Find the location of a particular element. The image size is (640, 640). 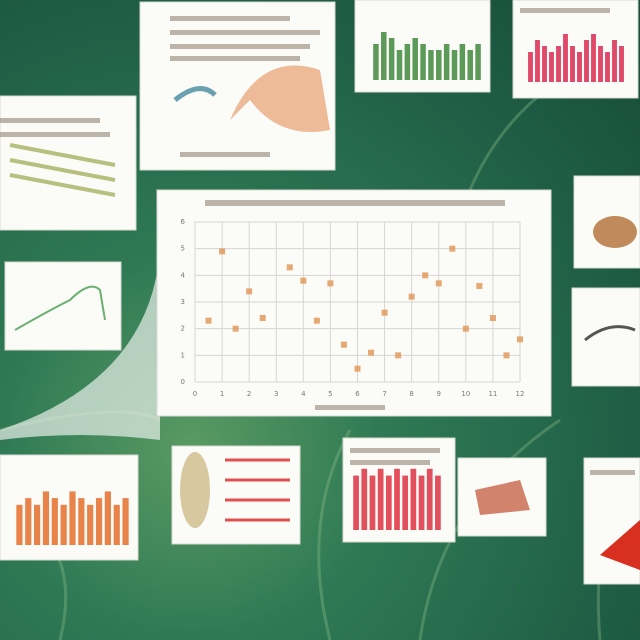

x-tick-label: 4 is located at coordinates (303, 394).